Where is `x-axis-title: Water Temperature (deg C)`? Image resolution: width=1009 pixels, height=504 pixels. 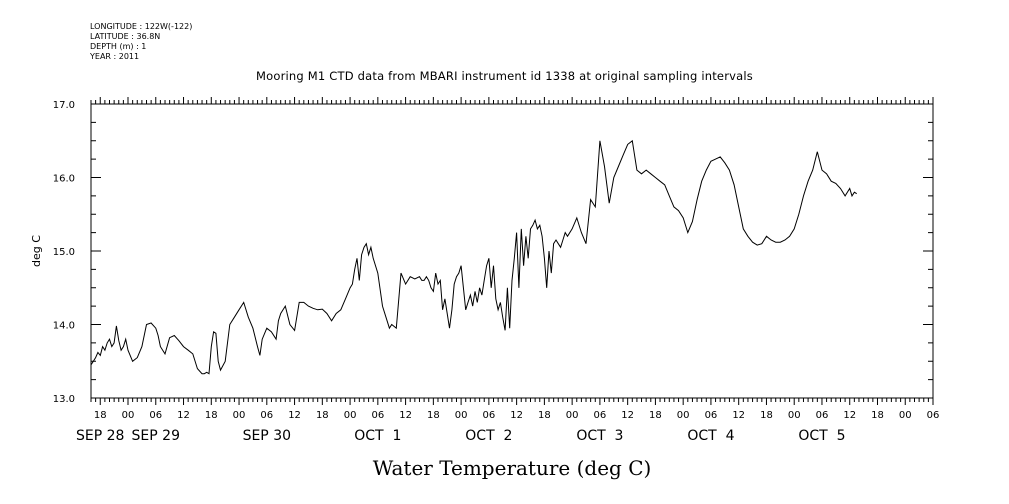 x-axis-title: Water Temperature (deg C) is located at coordinates (512, 468).